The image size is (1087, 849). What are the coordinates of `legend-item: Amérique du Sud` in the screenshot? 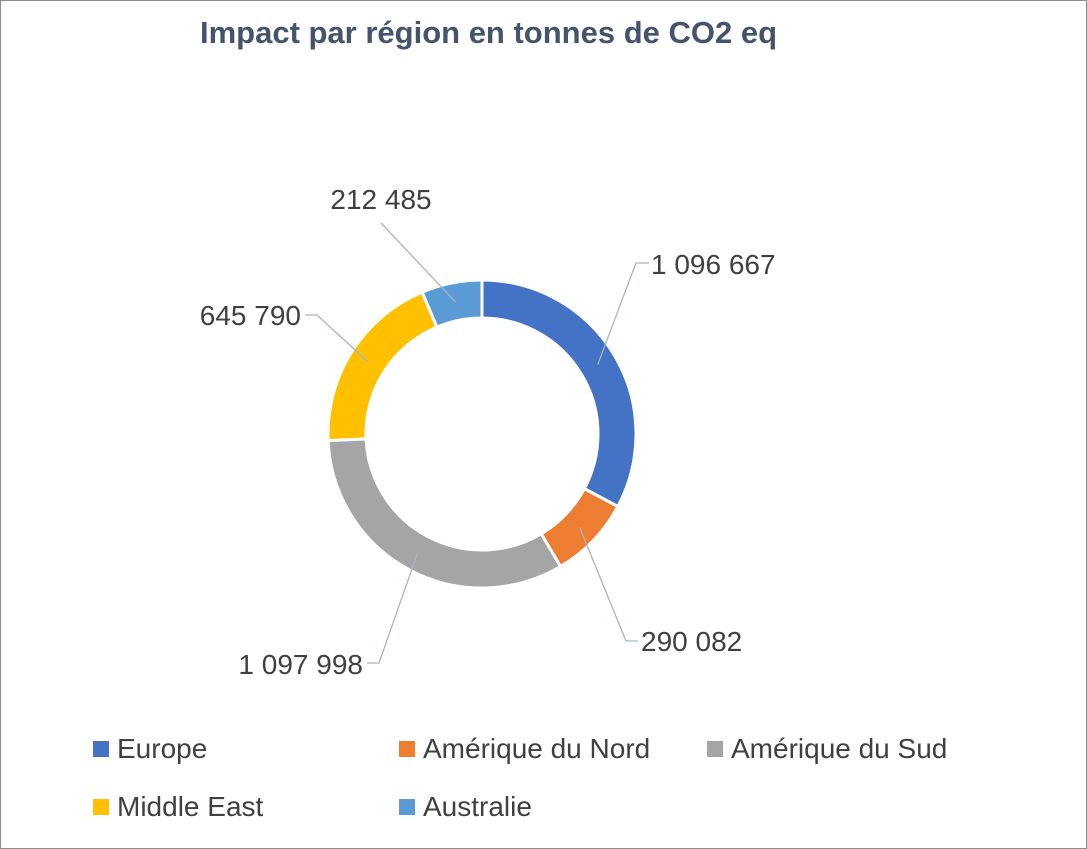 It's located at (827, 749).